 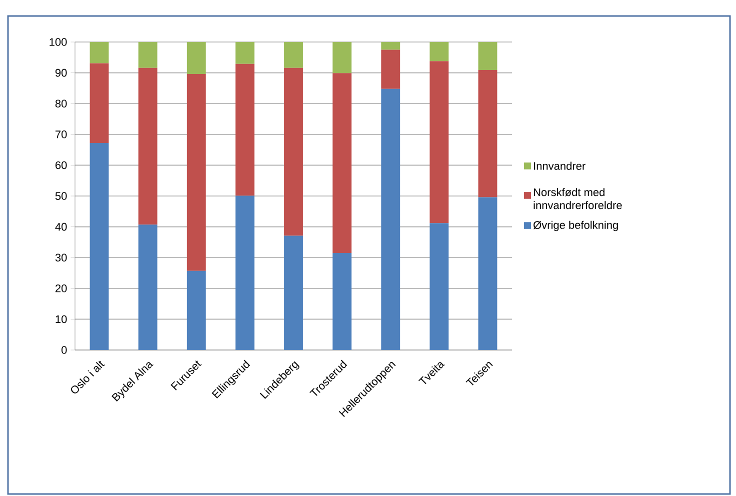 What do you see at coordinates (61, 319) in the screenshot?
I see `y-tick-label: 10` at bounding box center [61, 319].